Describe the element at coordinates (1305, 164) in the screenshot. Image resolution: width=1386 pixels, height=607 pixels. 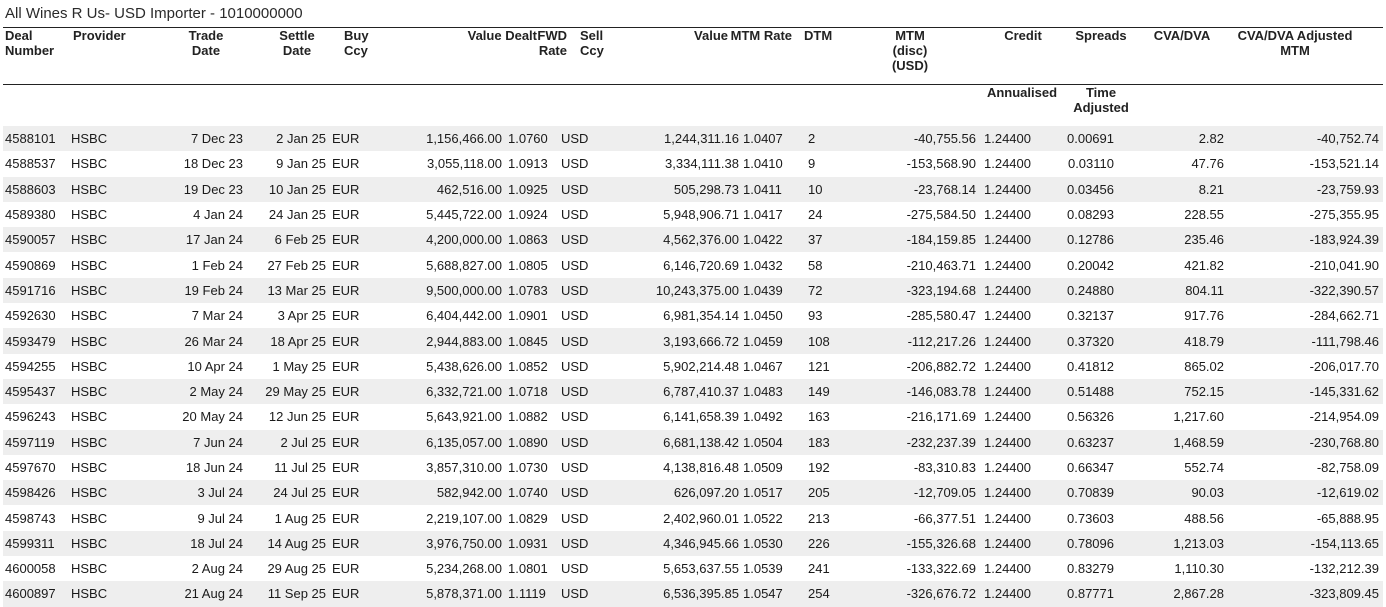
I see `cell-cva-dva-adjusted: -153,521.14` at that location.